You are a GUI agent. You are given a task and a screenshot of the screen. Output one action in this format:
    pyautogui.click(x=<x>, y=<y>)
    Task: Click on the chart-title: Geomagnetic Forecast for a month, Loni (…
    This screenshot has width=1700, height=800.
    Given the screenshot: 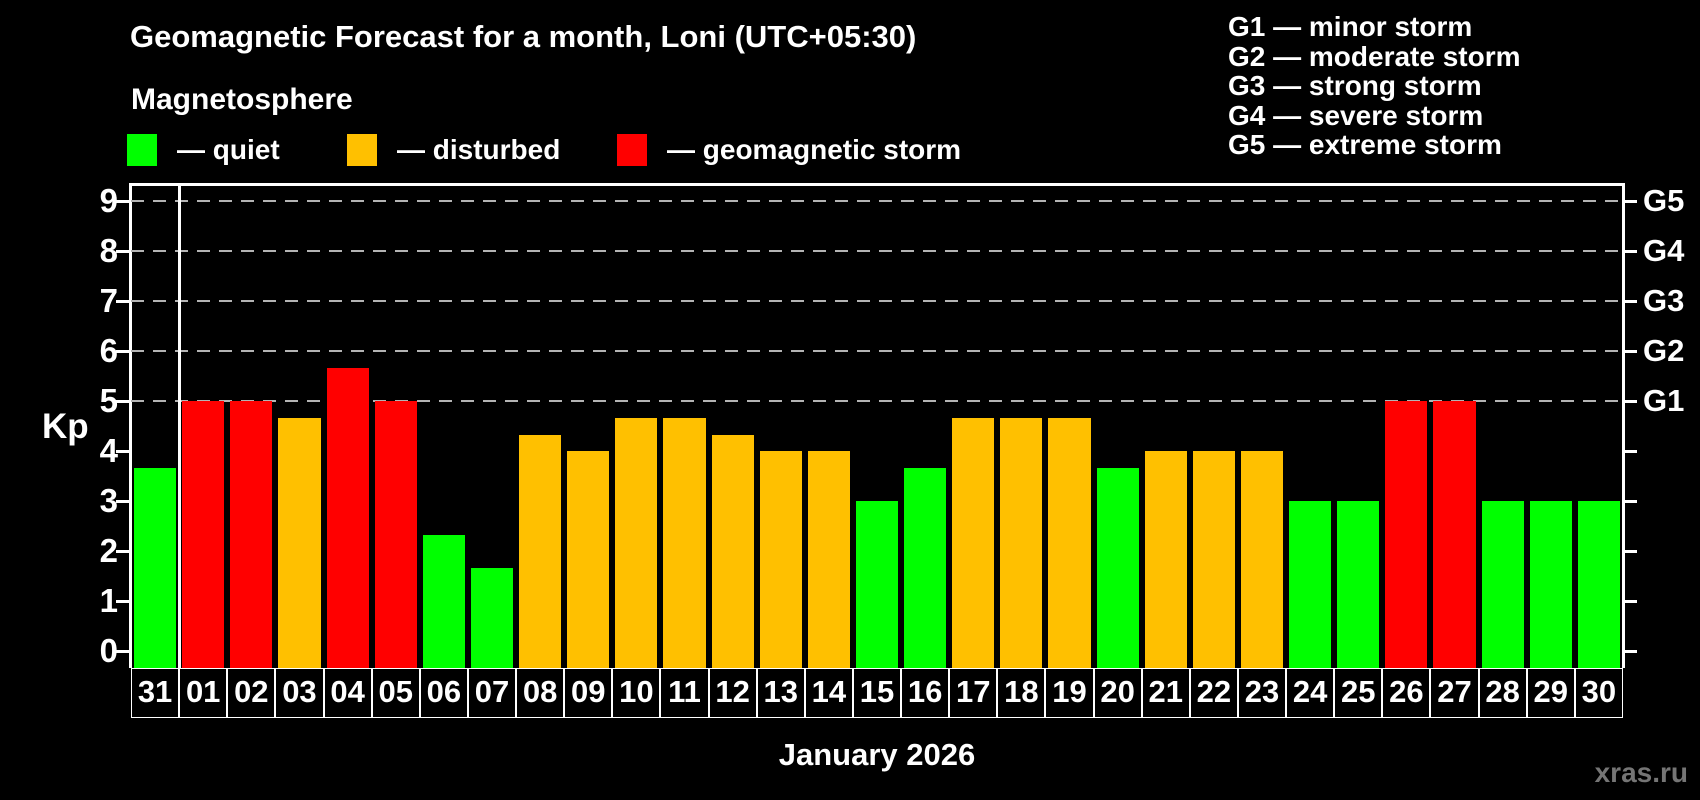 What is the action you would take?
    pyautogui.click(x=523, y=36)
    